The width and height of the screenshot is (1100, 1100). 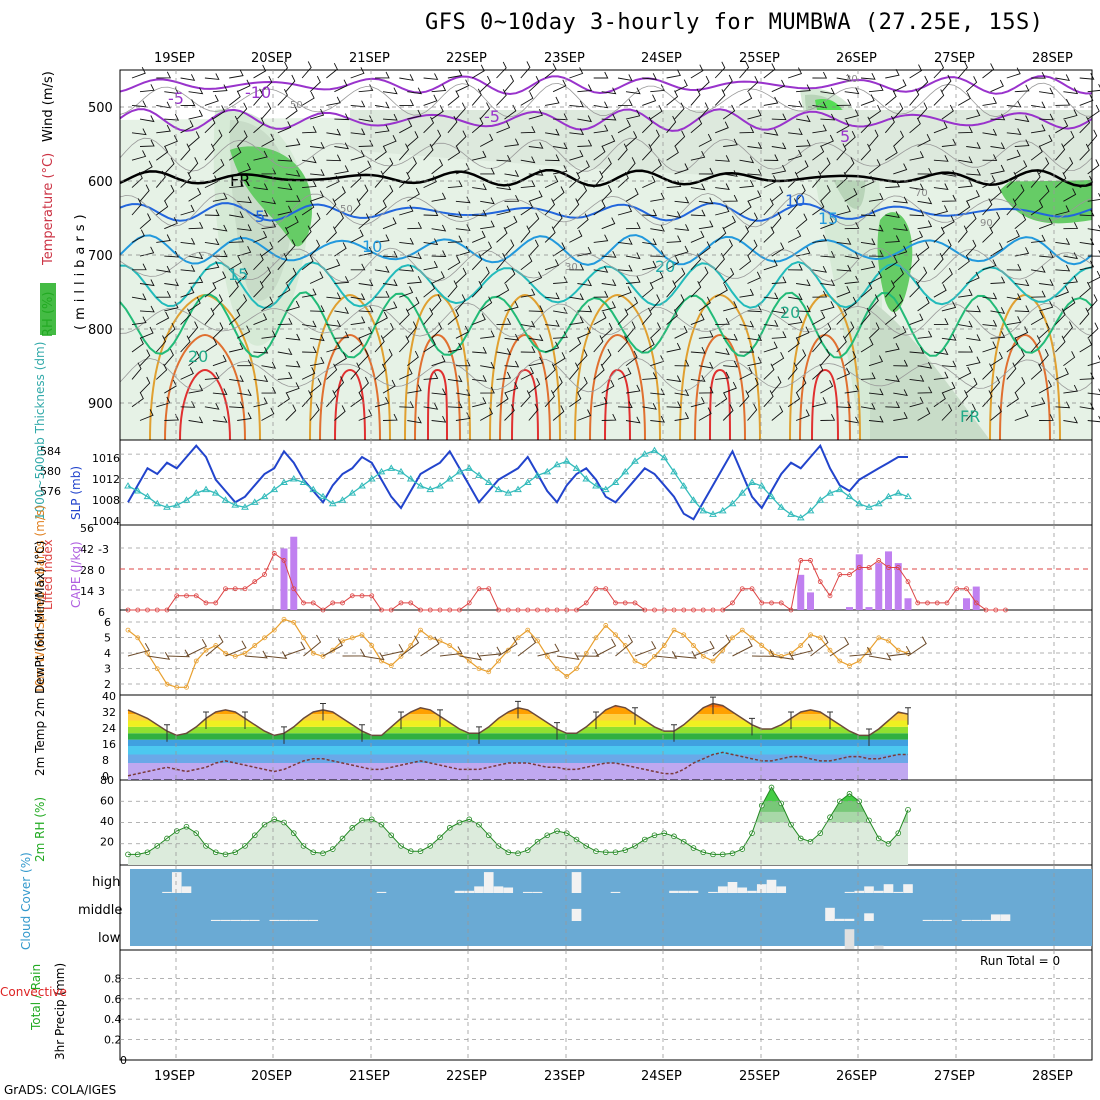 I want to click on contour-label: FR, so click(x=240, y=180).